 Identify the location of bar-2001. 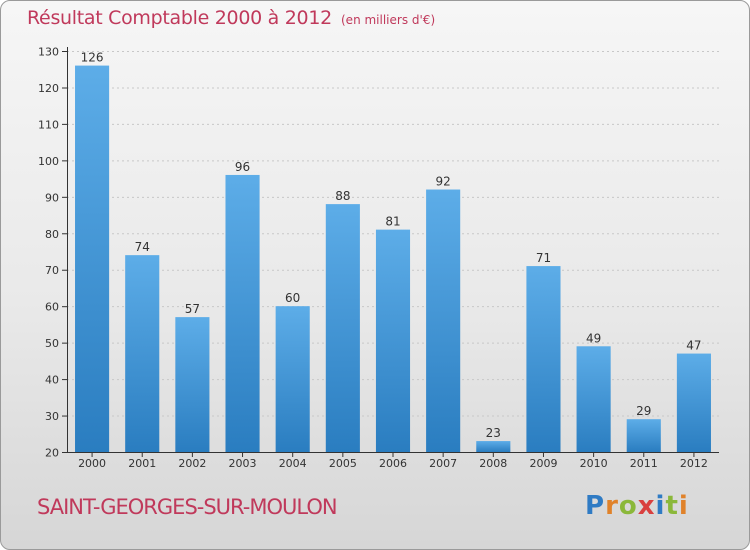
(142, 353).